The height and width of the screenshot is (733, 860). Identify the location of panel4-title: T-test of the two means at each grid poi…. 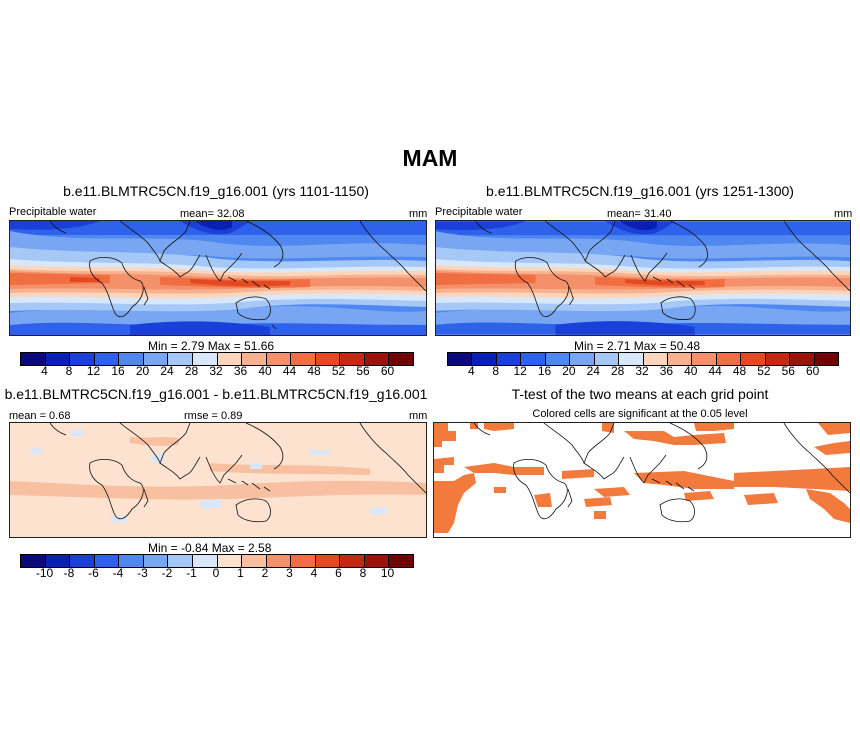
(640, 394).